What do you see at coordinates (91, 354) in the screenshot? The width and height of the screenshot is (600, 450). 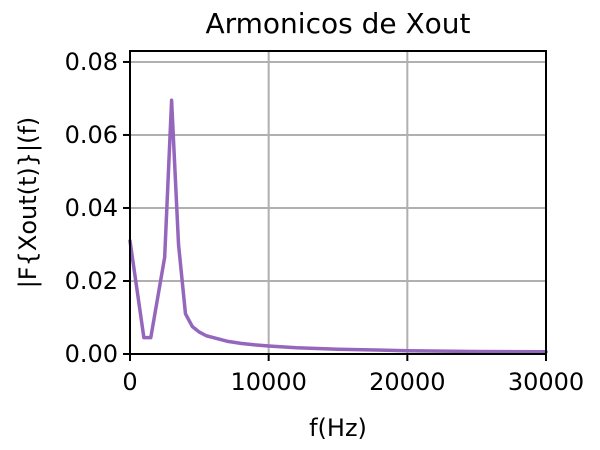 I see `y-tick-label: 0.00` at bounding box center [91, 354].